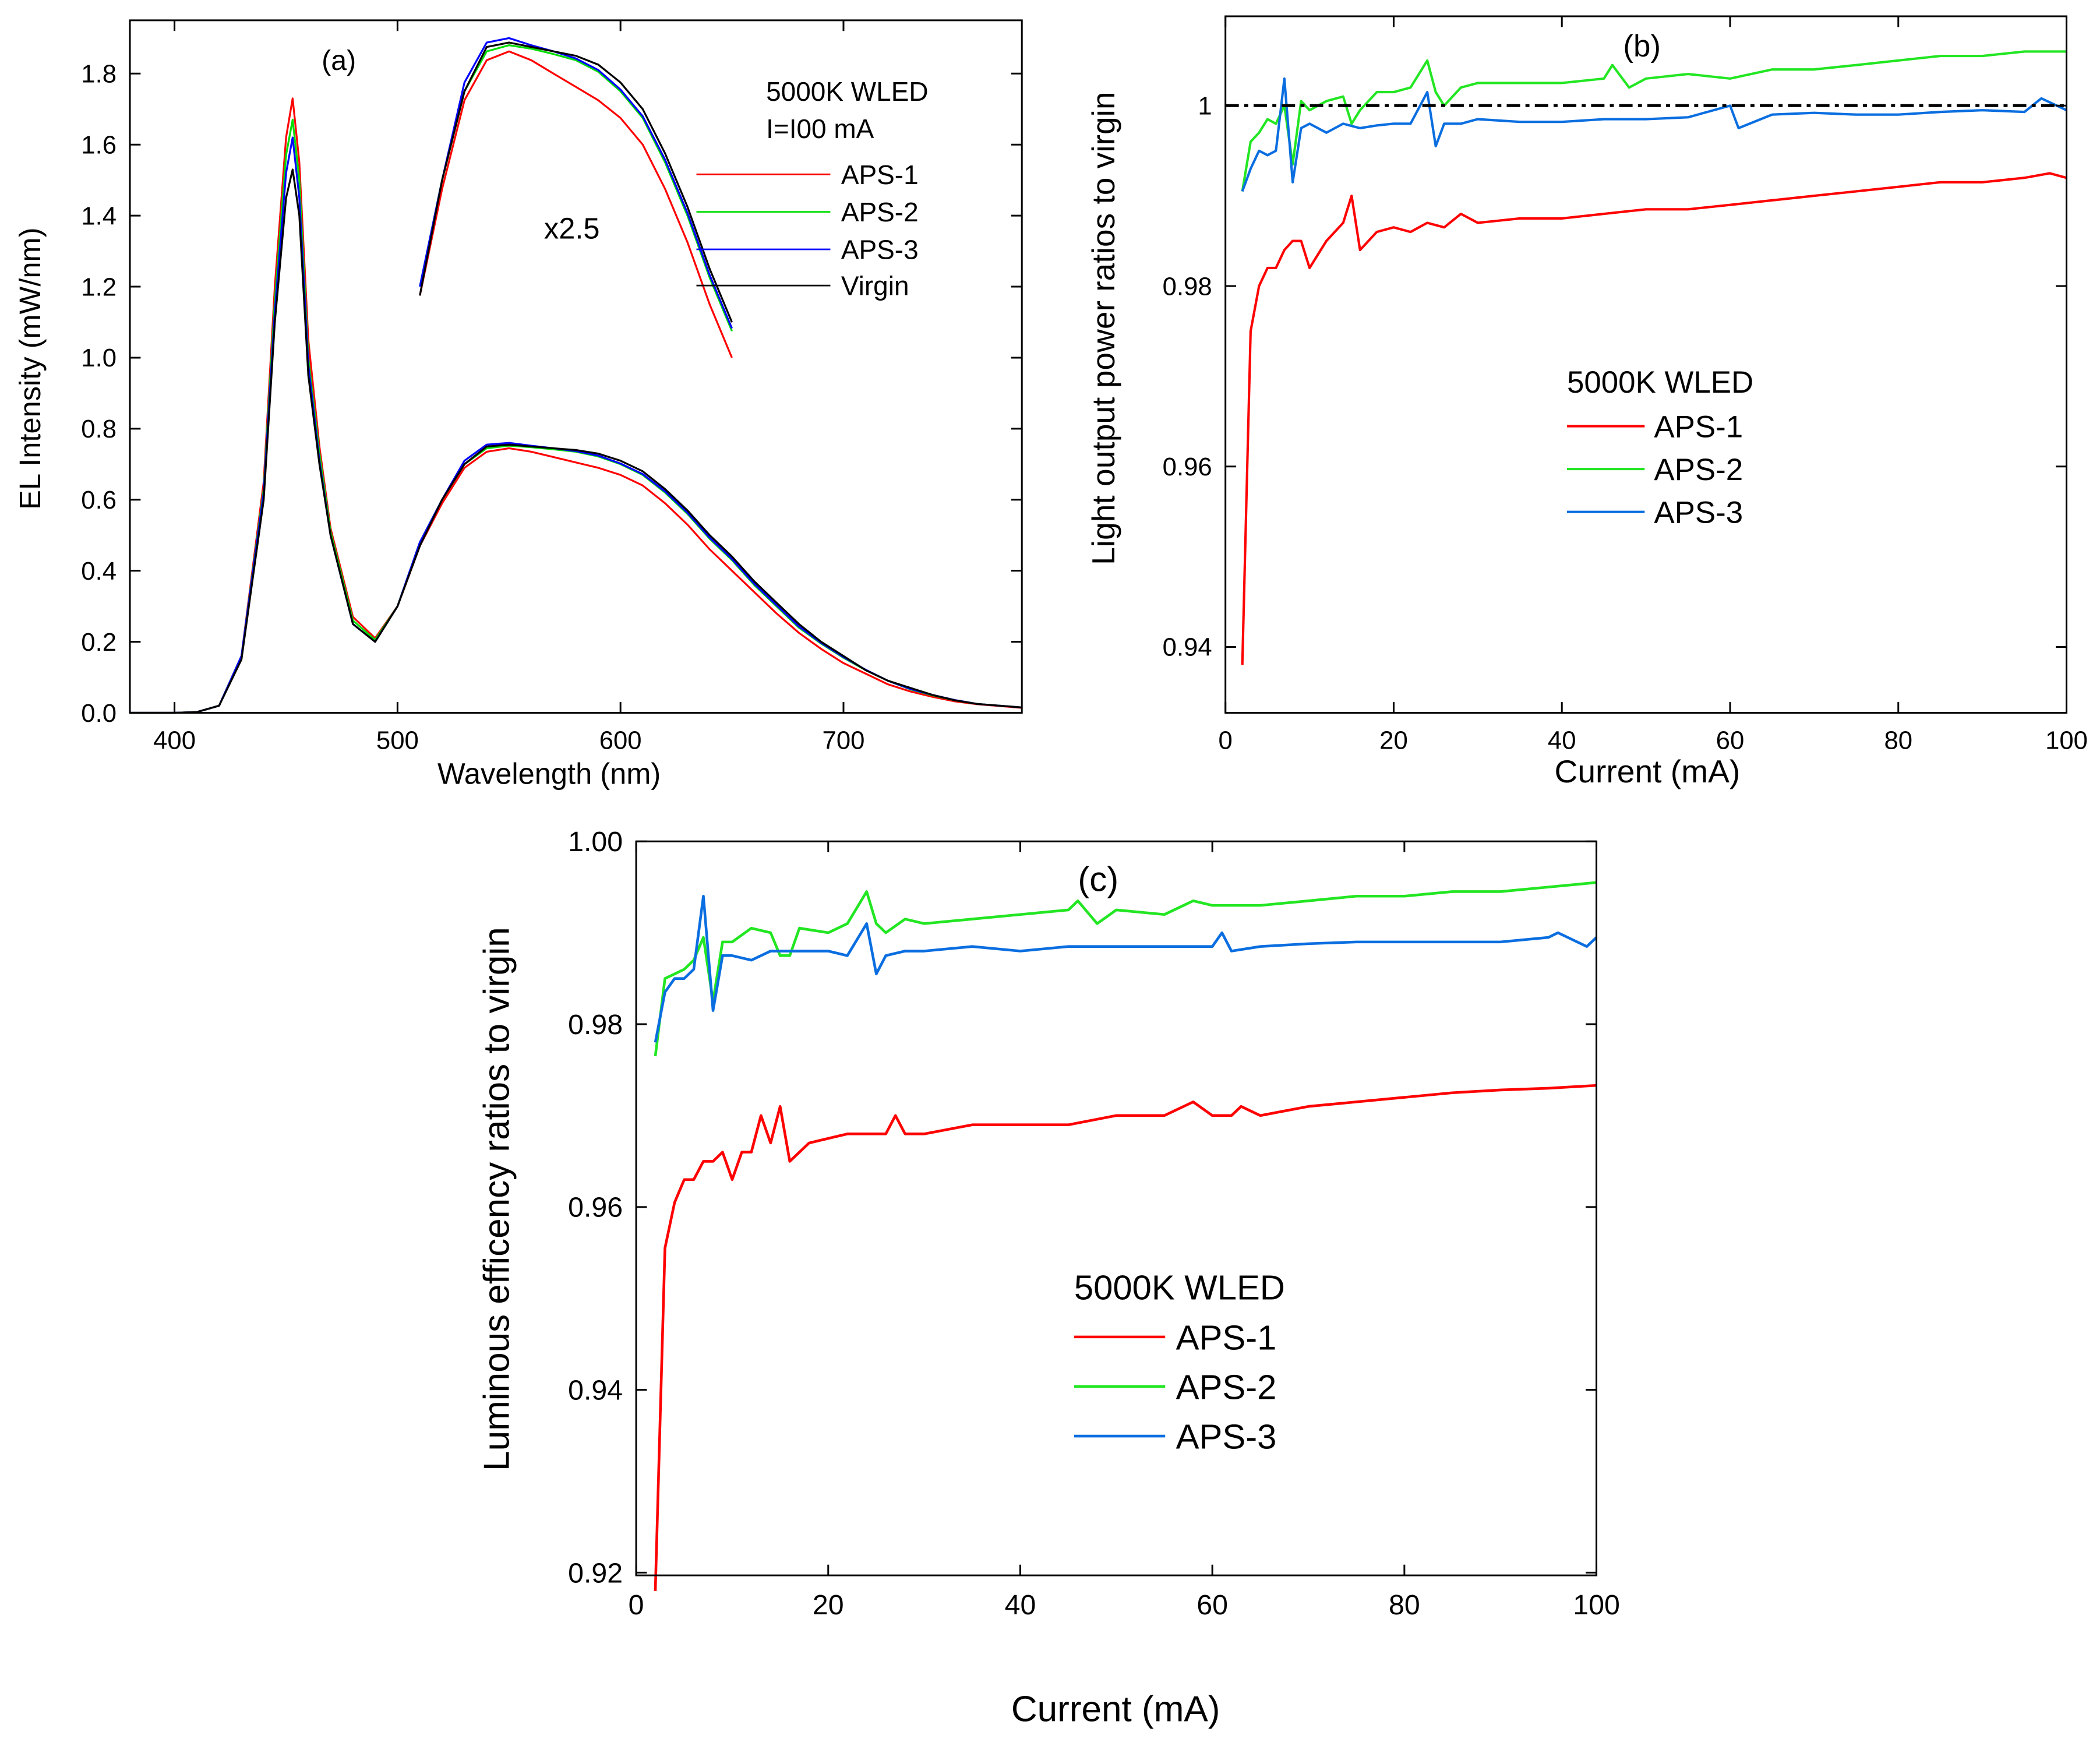 This screenshot has width=2100, height=1739. I want to click on y-tick-label: 1.4, so click(99, 216).